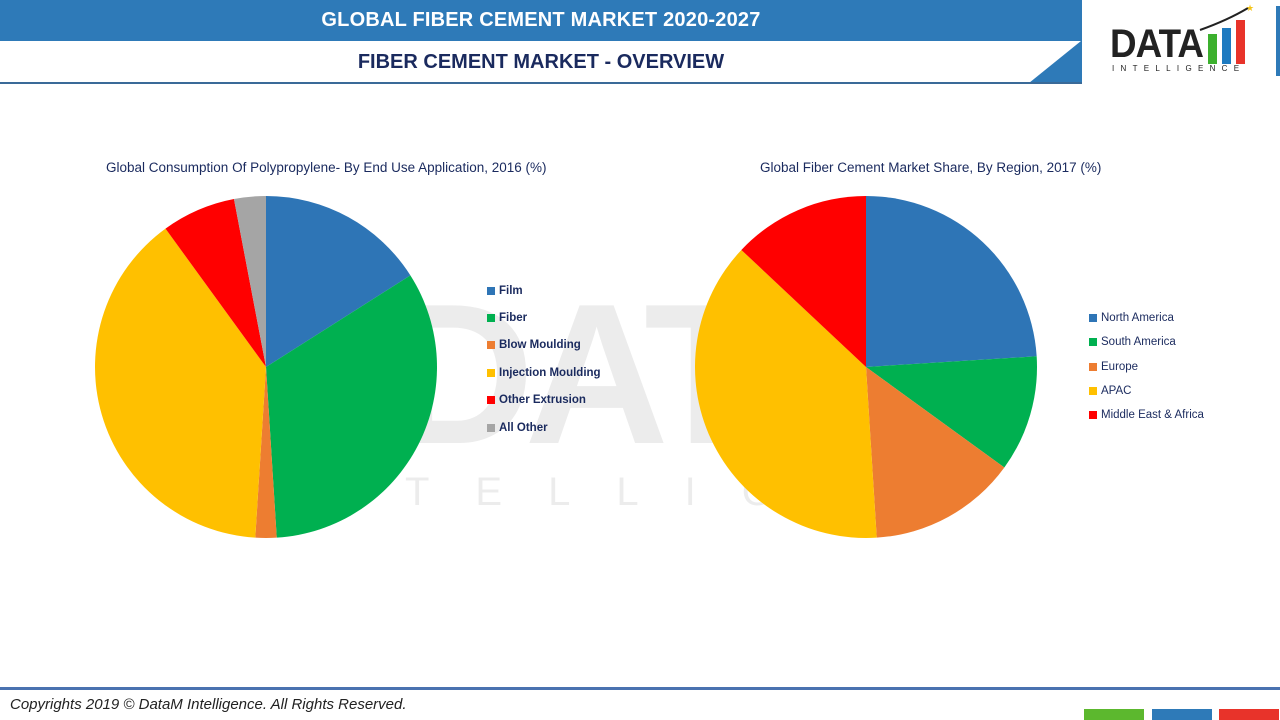  What do you see at coordinates (1137, 318) in the screenshot?
I see `legend-label: North America` at bounding box center [1137, 318].